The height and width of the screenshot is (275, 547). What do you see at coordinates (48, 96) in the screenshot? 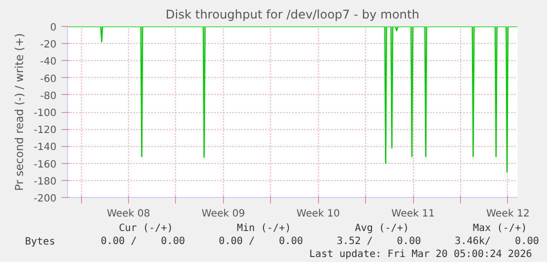
I see `y-tick-label: -80` at bounding box center [48, 96].